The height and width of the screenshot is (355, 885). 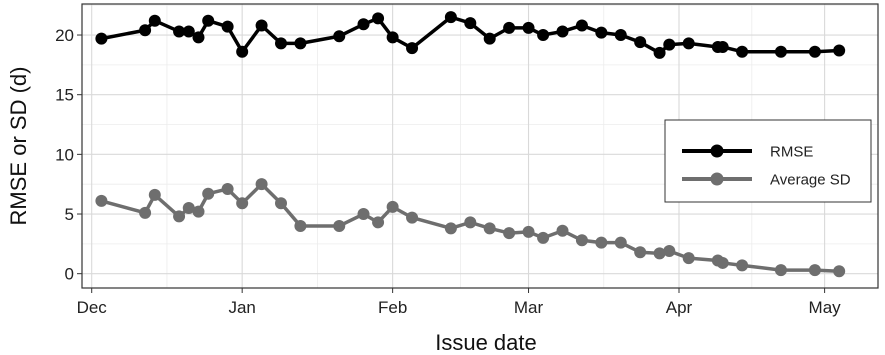 I want to click on y-axis: 0 5 10 15 20, so click(x=68, y=155).